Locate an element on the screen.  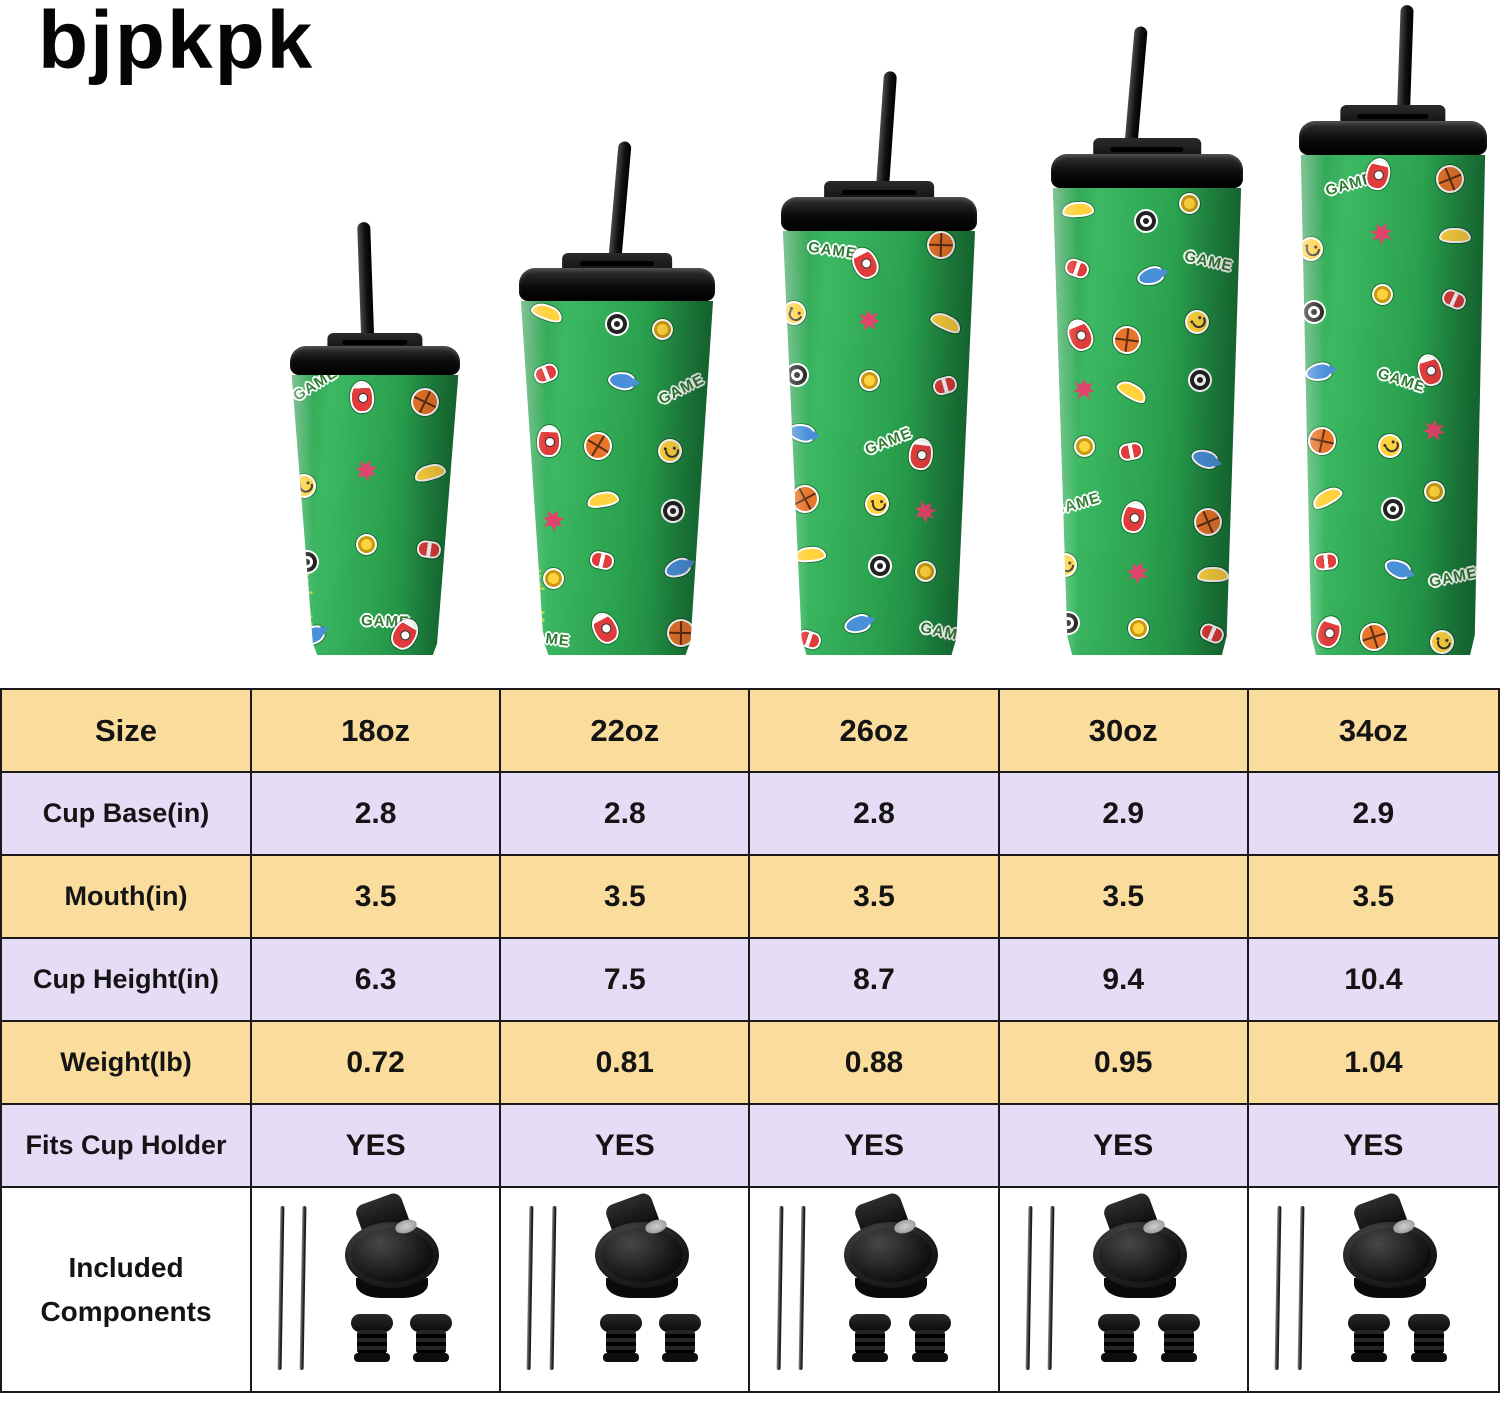
row-label-included-components: Included Components is located at coordinates (127, 1289).